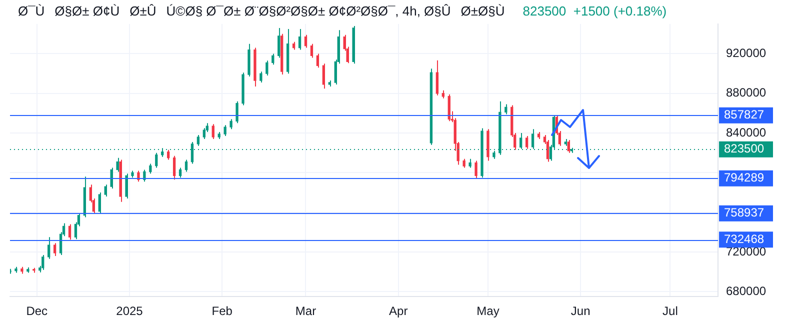  Describe the element at coordinates (594, 11) in the screenshot. I see `text: 823500 +1500 (+0.18%)` at that location.